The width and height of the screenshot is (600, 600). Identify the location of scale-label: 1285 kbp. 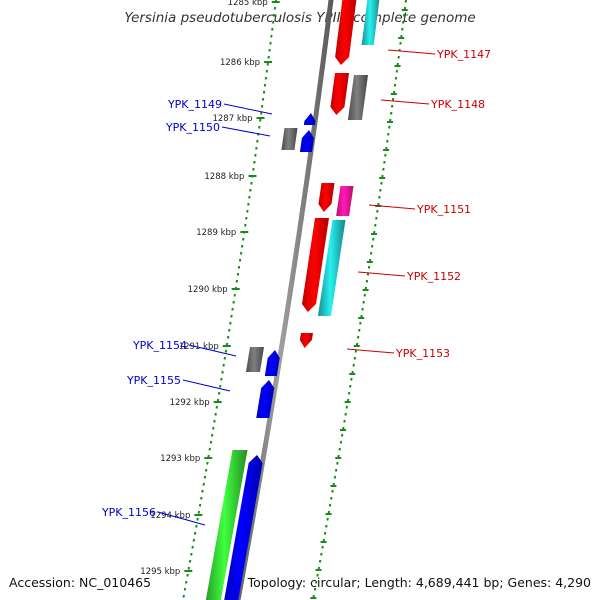
(248, 4).